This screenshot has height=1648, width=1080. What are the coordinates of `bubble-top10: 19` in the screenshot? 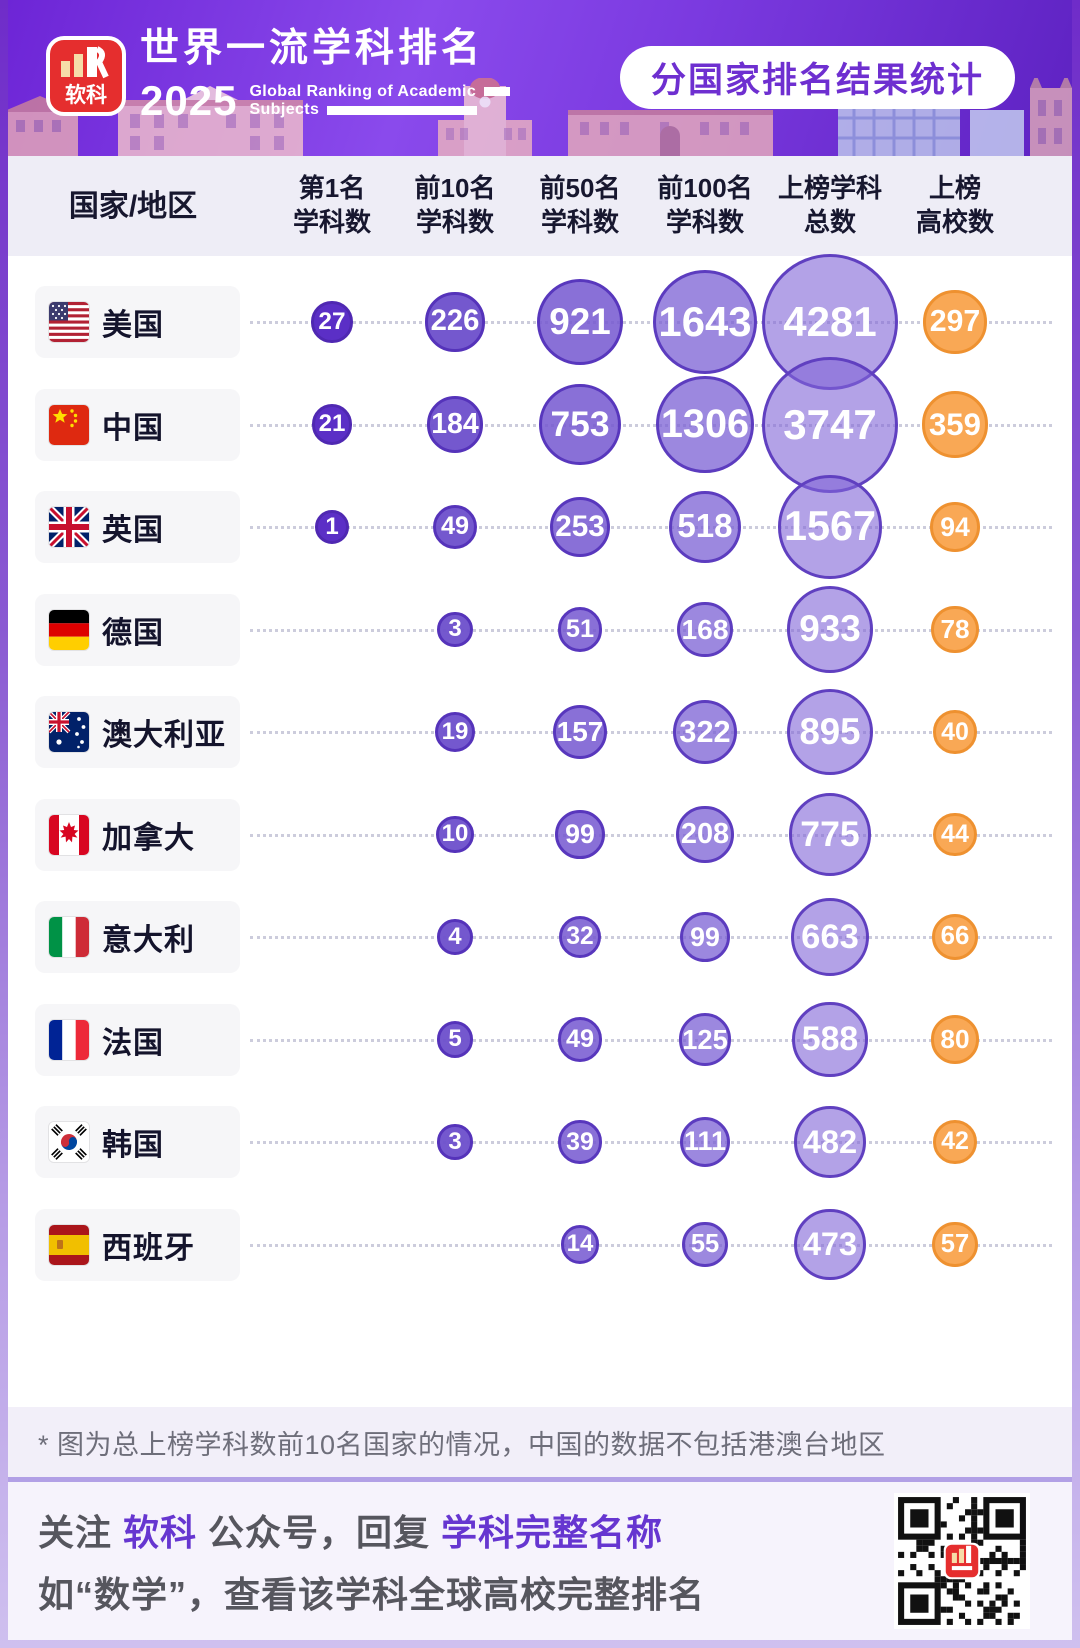 It's located at (455, 732).